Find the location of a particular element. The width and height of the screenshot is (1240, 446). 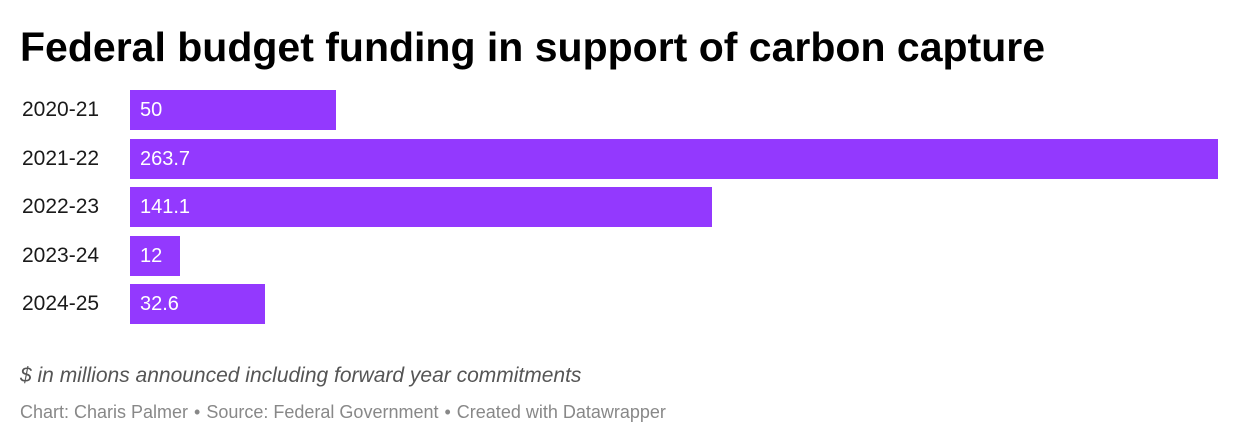

bar-value-label: 32.6 is located at coordinates (159, 304).